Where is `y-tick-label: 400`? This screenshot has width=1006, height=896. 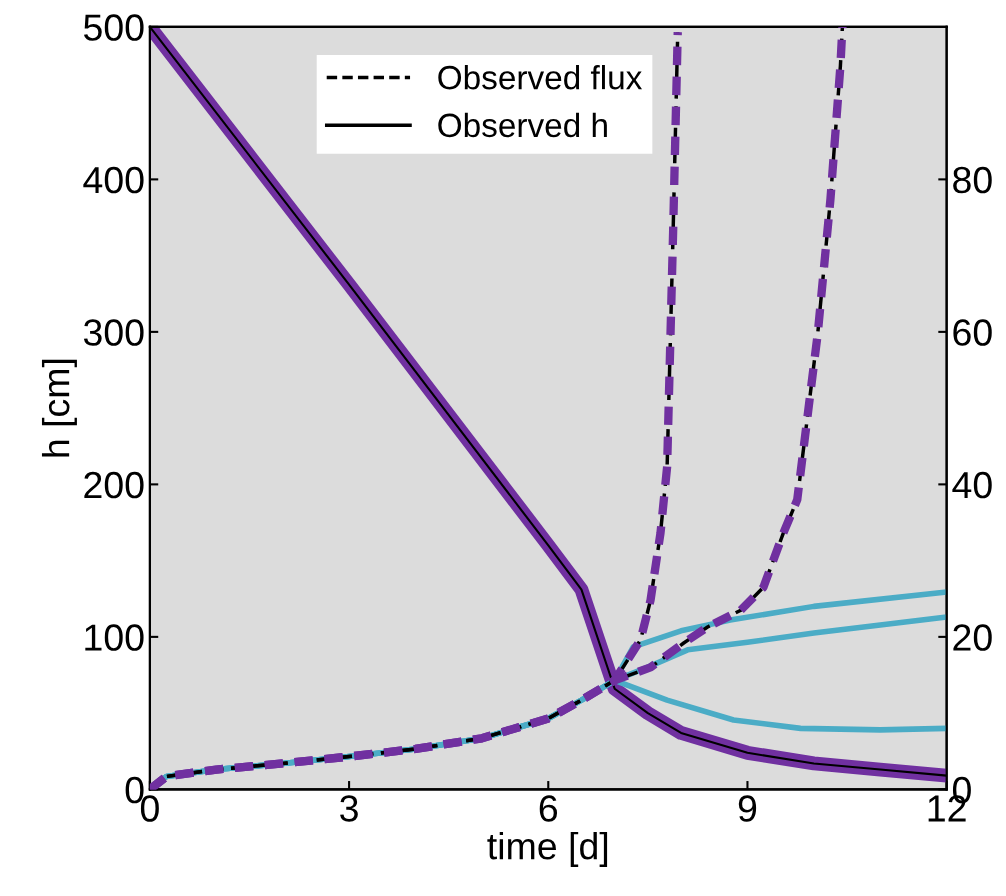 y-tick-label: 400 is located at coordinates (113, 180).